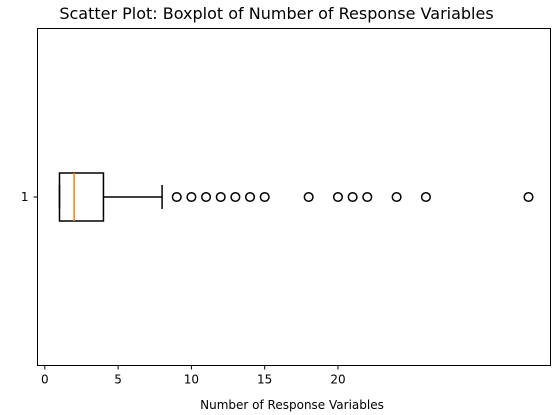 This screenshot has height=415, width=553. What do you see at coordinates (81, 197) in the screenshot?
I see `iqr-box` at bounding box center [81, 197].